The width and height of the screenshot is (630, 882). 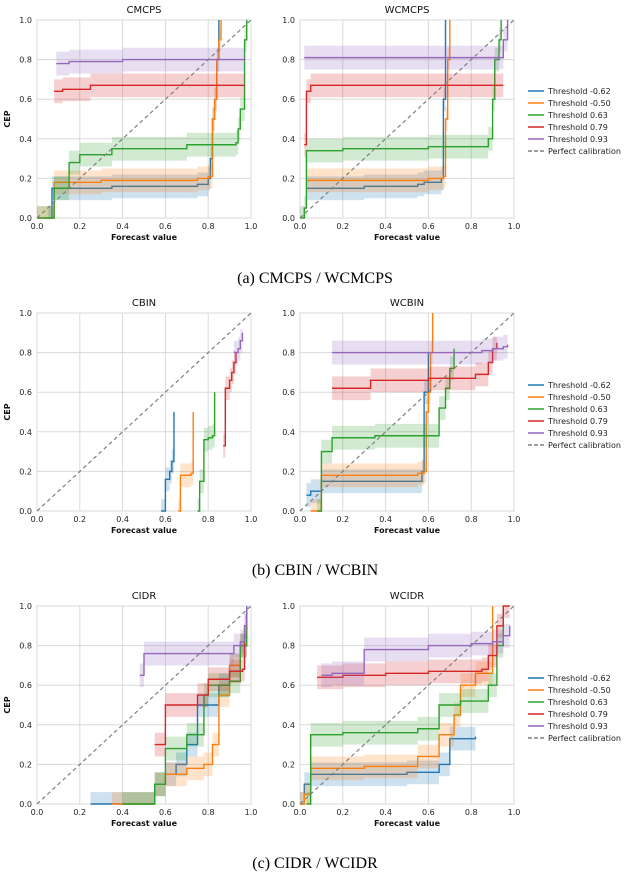 What do you see at coordinates (315, 863) in the screenshot?
I see `caption-c: (c) CIDR / WCIDR` at bounding box center [315, 863].